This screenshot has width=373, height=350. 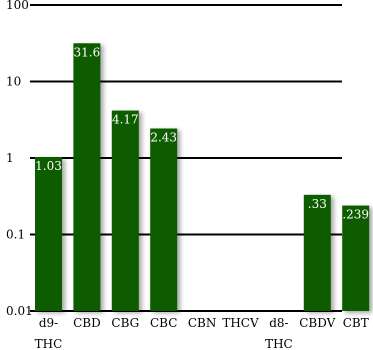 What do you see at coordinates (163, 323) in the screenshot?
I see `x-category-label: CBC` at bounding box center [163, 323].